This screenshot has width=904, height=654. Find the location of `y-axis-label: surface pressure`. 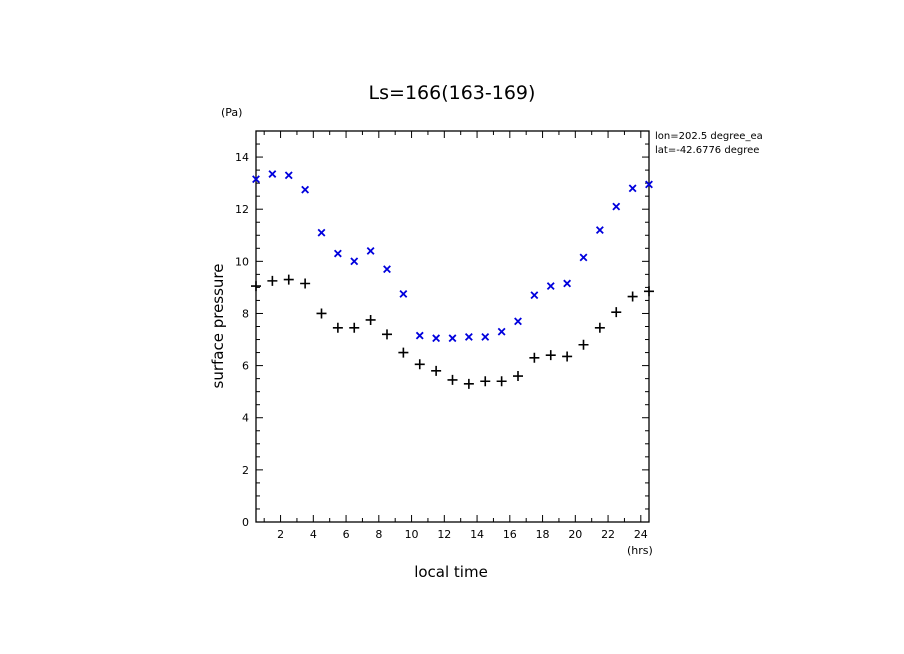

y-axis-label: surface pressure is located at coordinates (218, 326).